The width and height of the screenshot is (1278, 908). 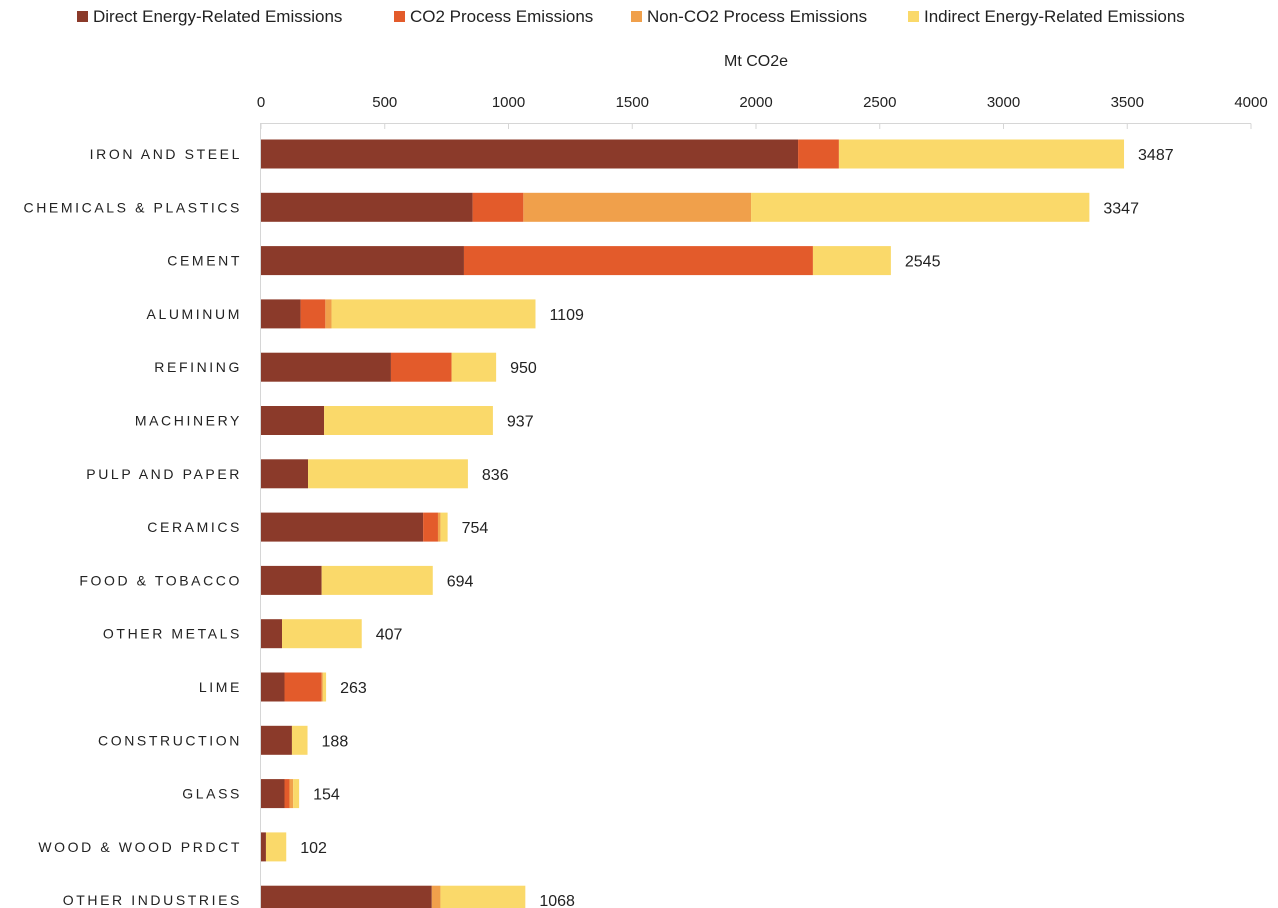 I want to click on category-label: GLASS, so click(x=212, y=794).